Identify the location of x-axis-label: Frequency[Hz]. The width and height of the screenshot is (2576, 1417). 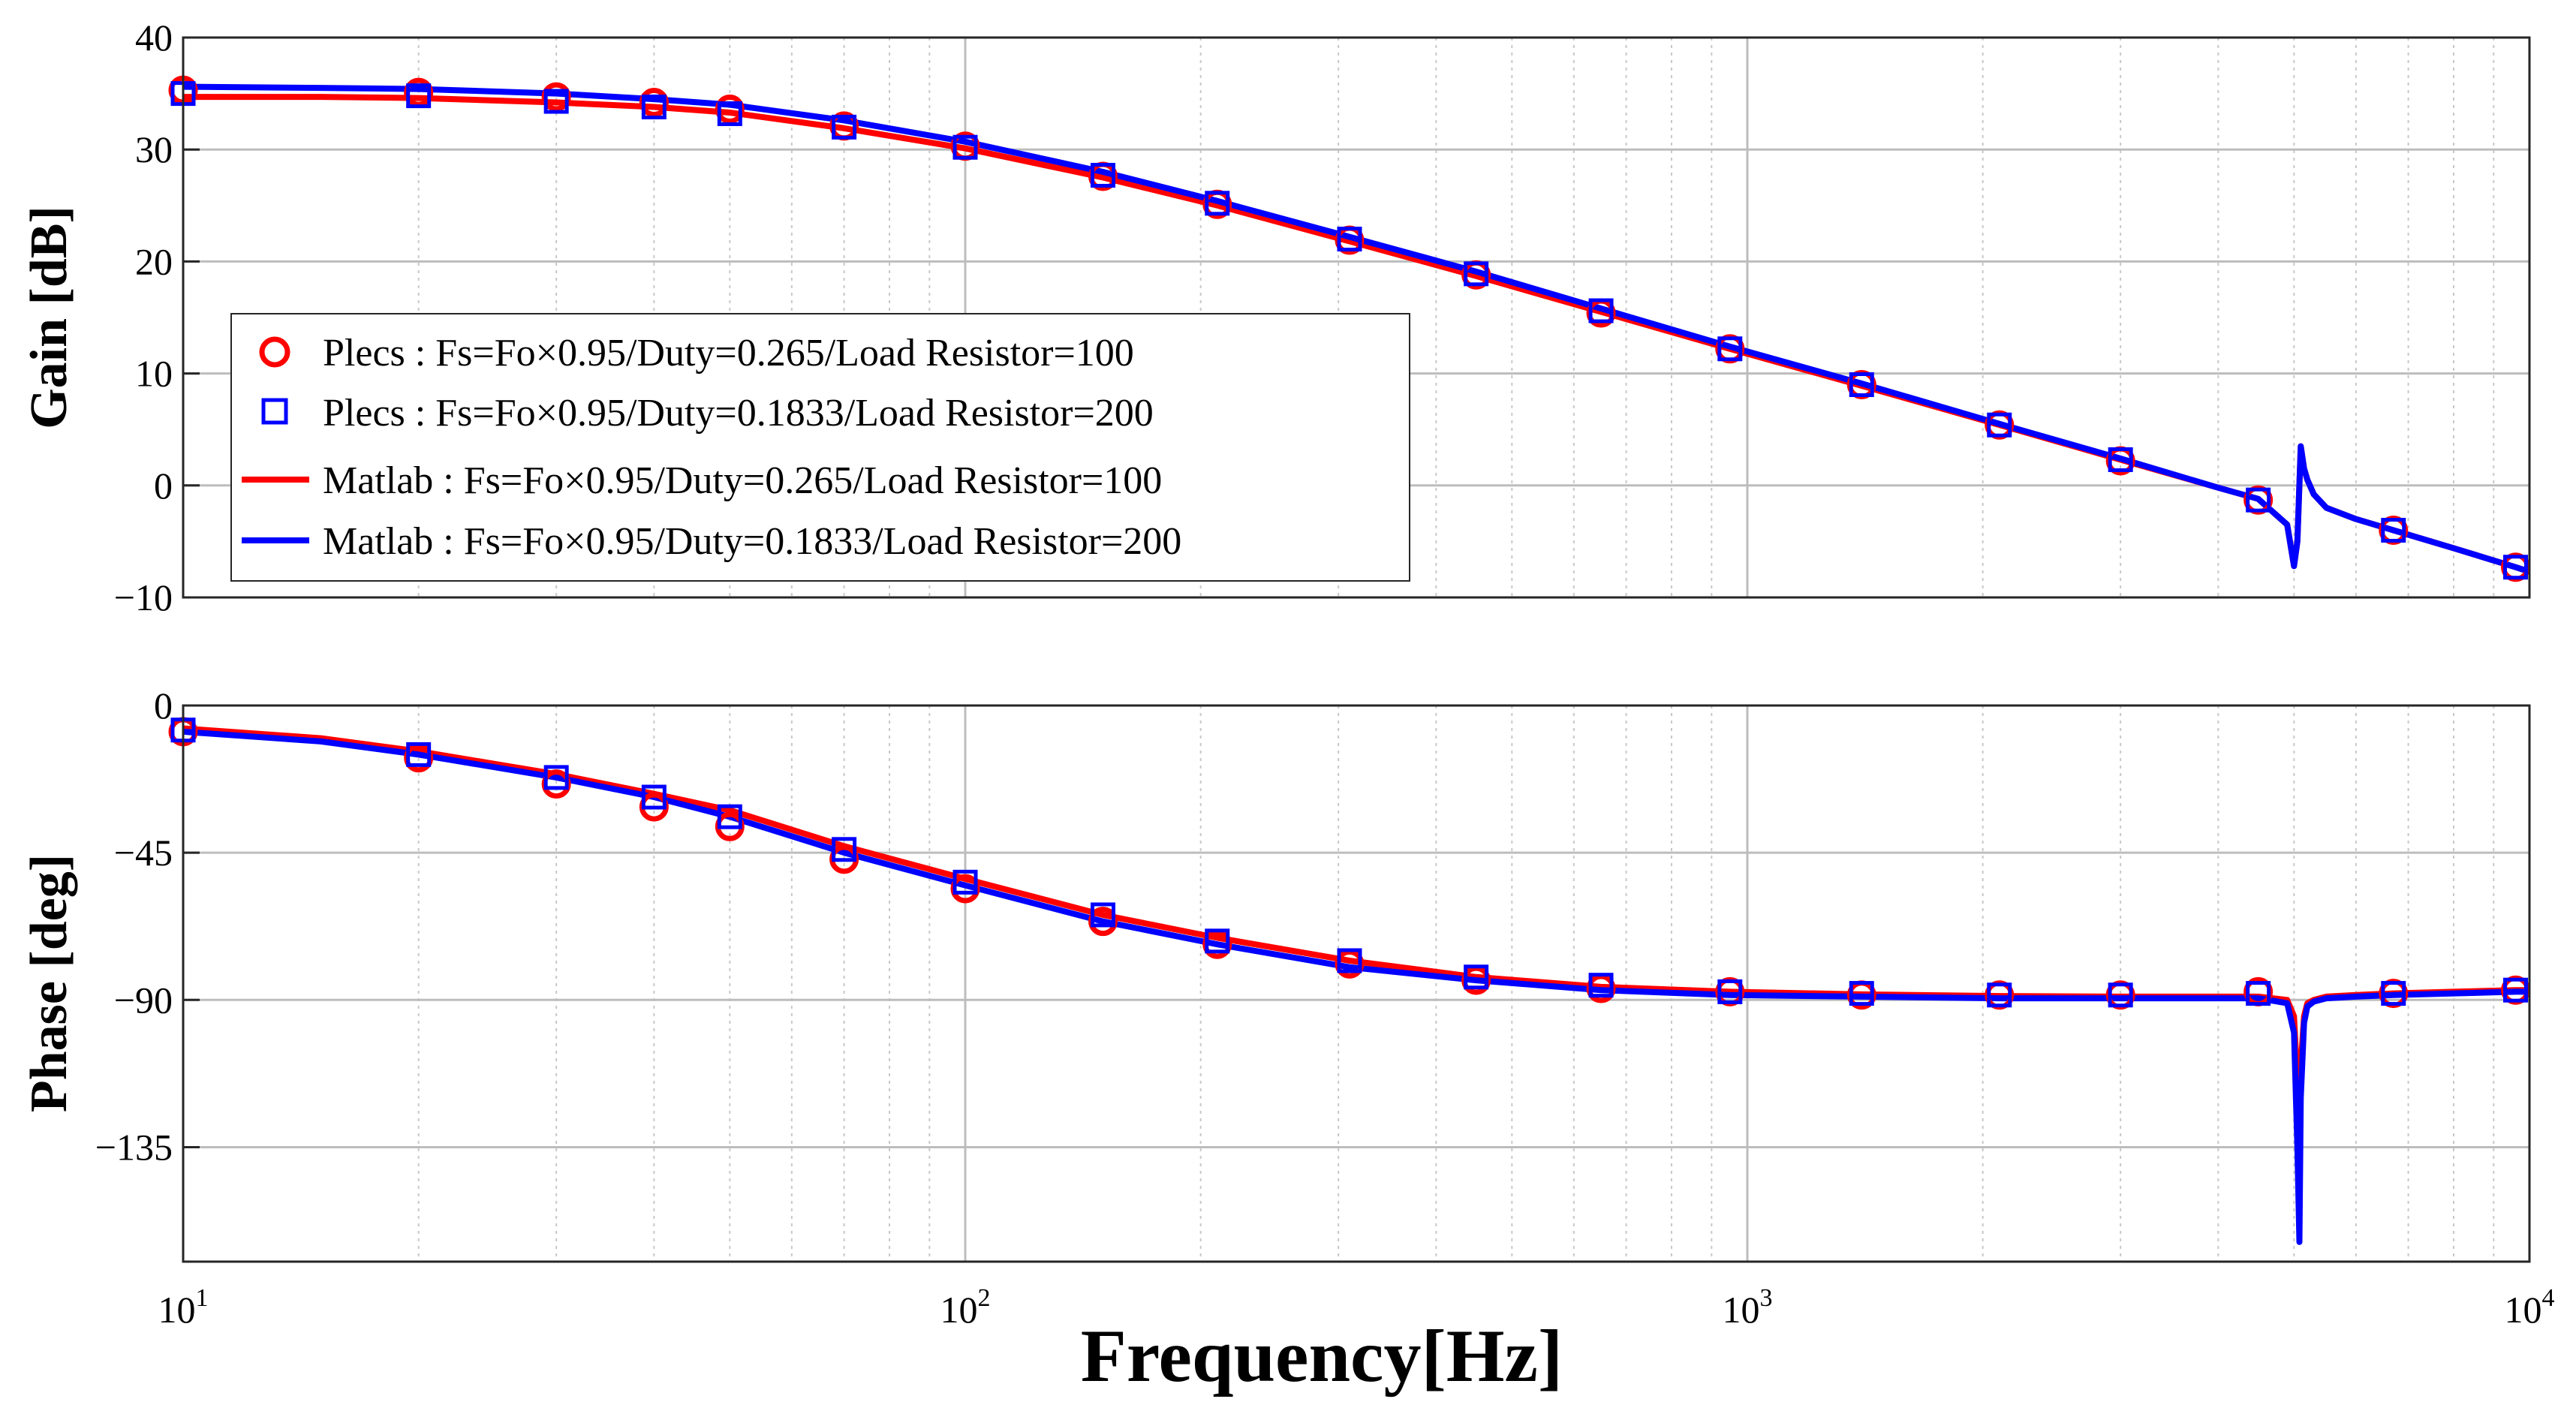
(1322, 1355).